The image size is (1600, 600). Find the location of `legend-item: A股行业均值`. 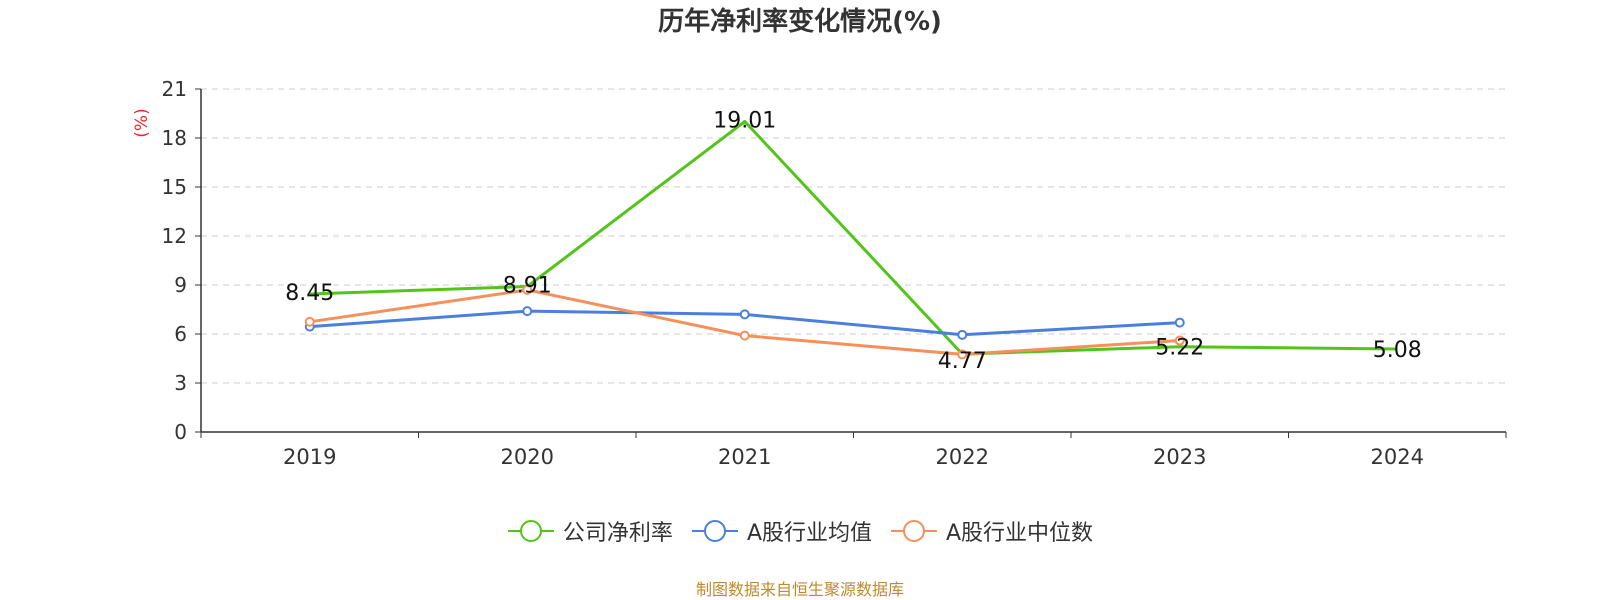

legend-item: A股行业均值 is located at coordinates (781, 531).